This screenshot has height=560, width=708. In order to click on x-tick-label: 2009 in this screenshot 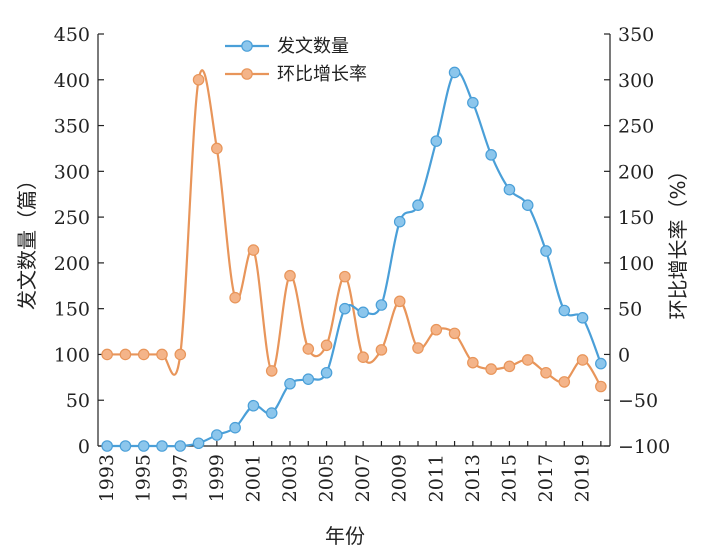, I will do `click(400, 478)`.